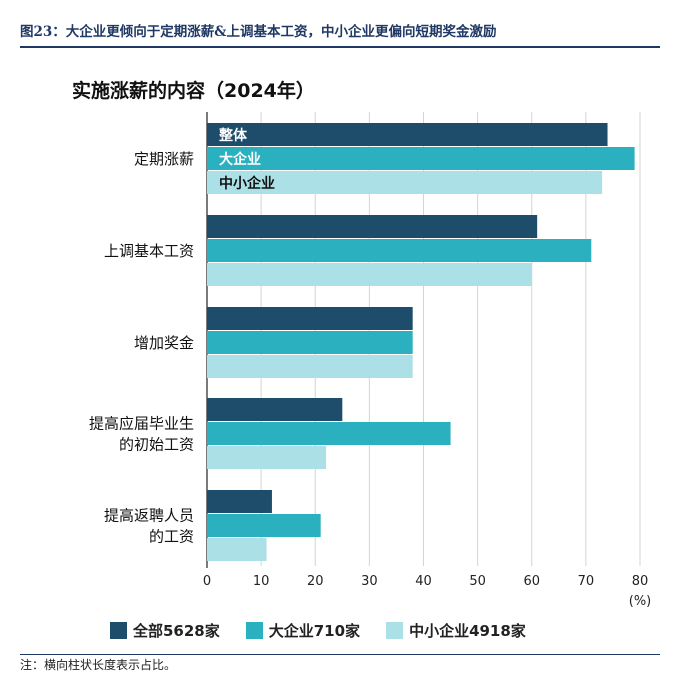 This screenshot has height=674, width=680. Describe the element at coordinates (477, 581) in the screenshot. I see `x-tick-label-50: 50` at that location.